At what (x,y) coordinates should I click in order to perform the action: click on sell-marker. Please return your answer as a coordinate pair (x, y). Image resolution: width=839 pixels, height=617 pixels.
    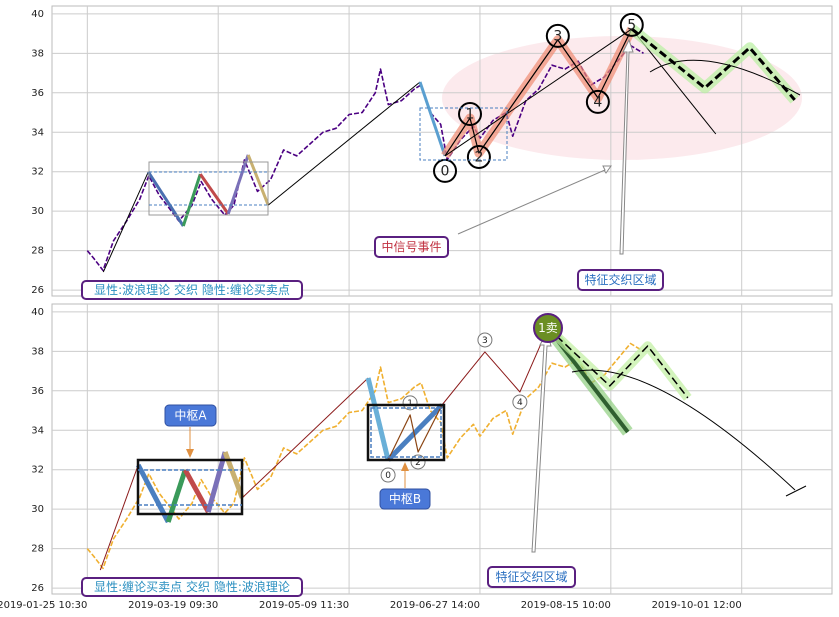
    Looking at the image, I should click on (548, 328).